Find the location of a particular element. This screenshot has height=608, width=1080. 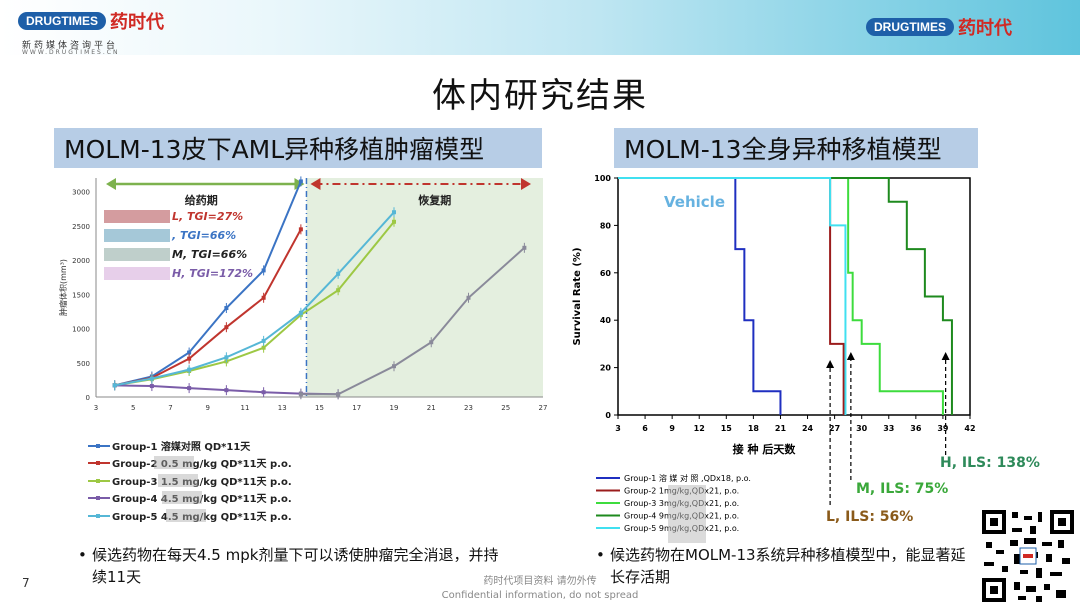

y-tick-label: 40 is located at coordinates (606, 320).